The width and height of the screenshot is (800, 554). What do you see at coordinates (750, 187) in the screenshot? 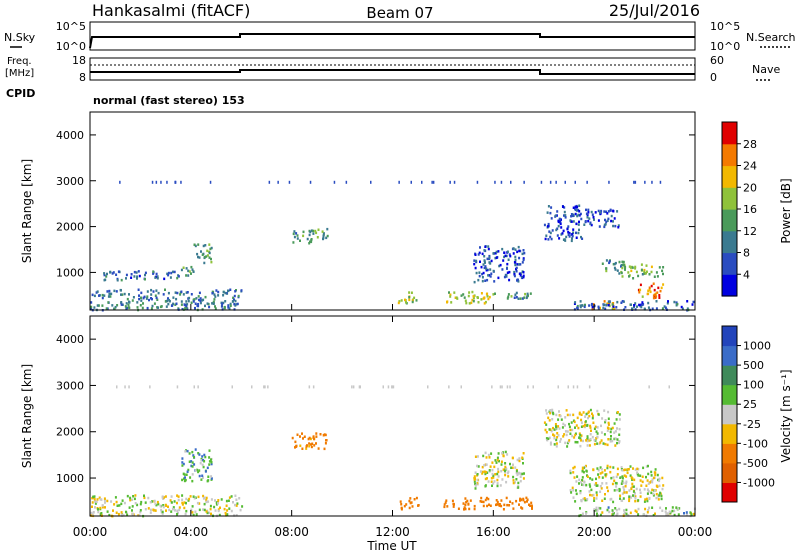
I see `colorbar-tick-label: 20` at bounding box center [750, 187].